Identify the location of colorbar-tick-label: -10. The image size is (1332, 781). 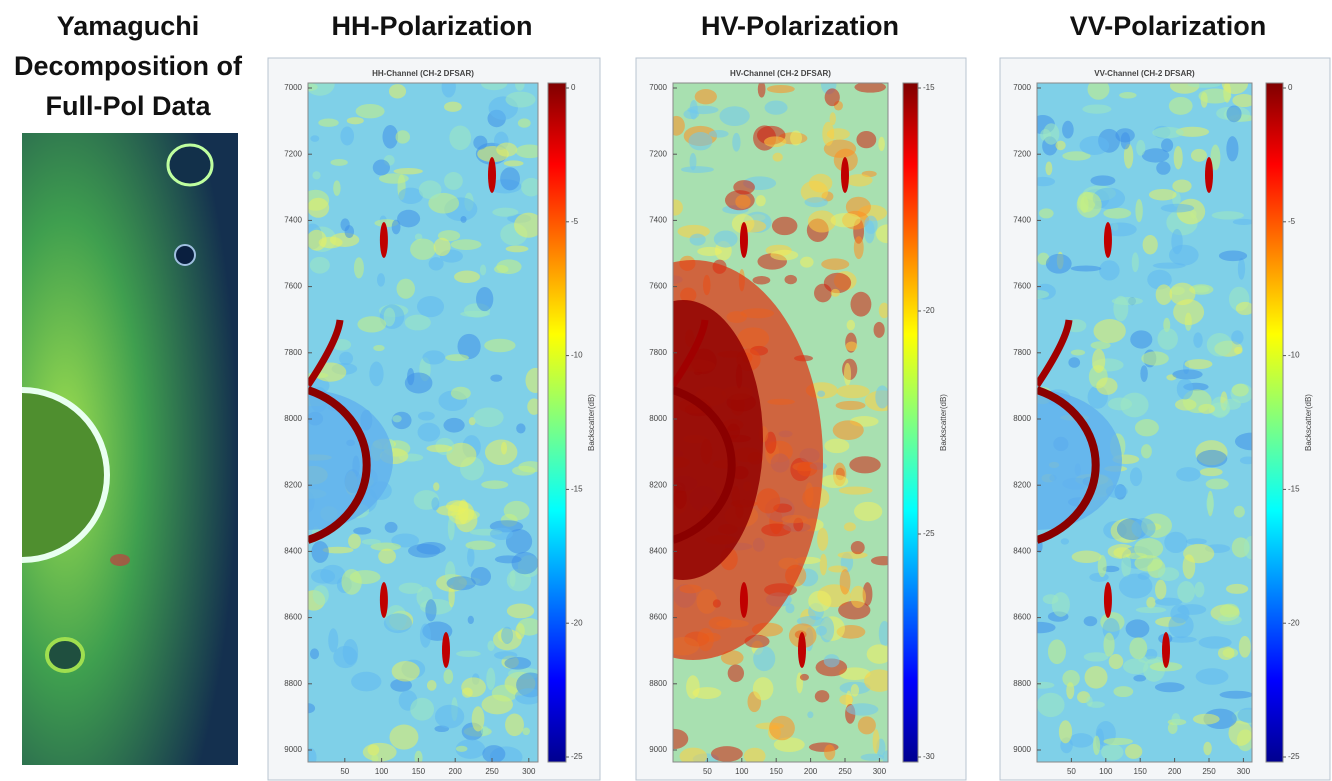
(577, 355).